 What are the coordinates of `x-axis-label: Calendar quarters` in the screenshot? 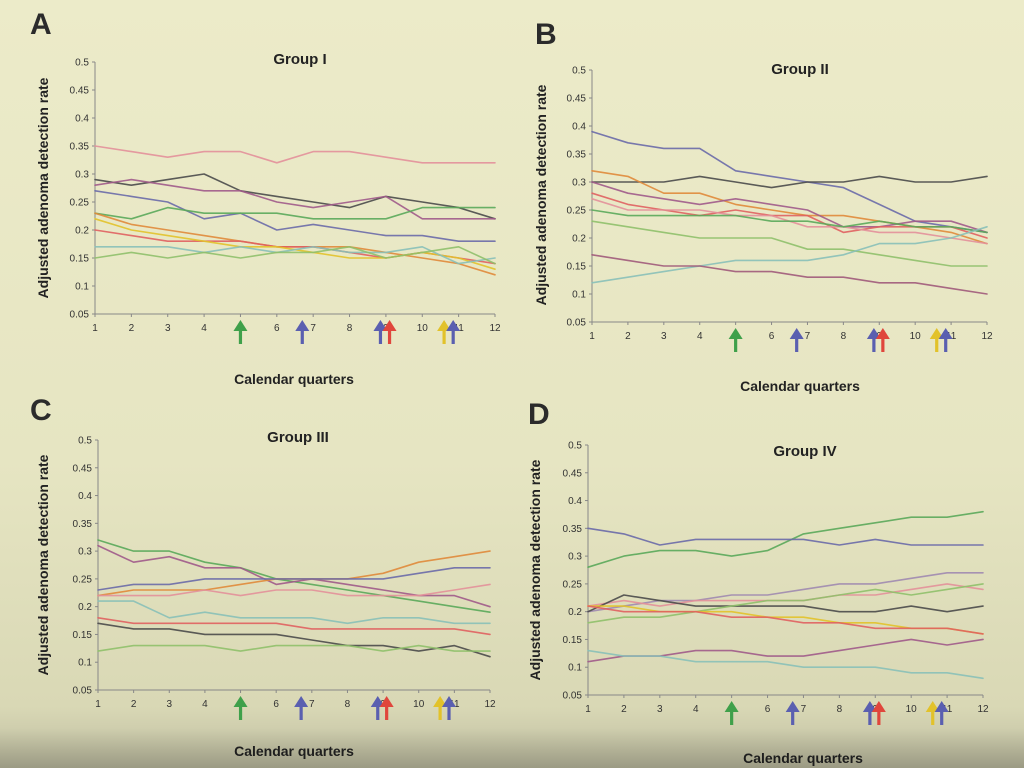 It's located at (803, 758).